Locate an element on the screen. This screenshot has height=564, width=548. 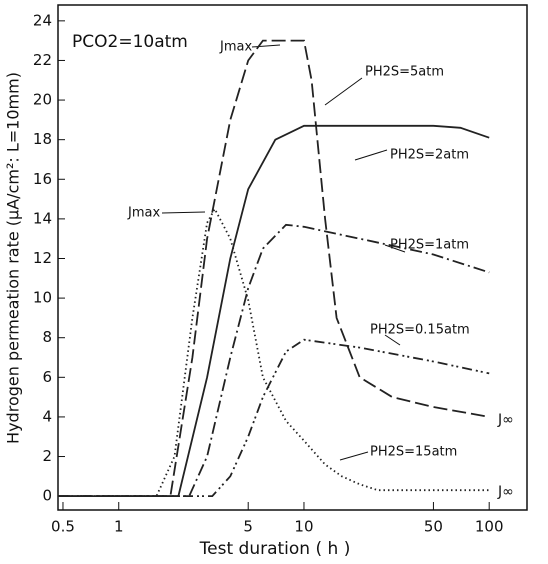
y-tick-label: 16 is located at coordinates (42, 179).